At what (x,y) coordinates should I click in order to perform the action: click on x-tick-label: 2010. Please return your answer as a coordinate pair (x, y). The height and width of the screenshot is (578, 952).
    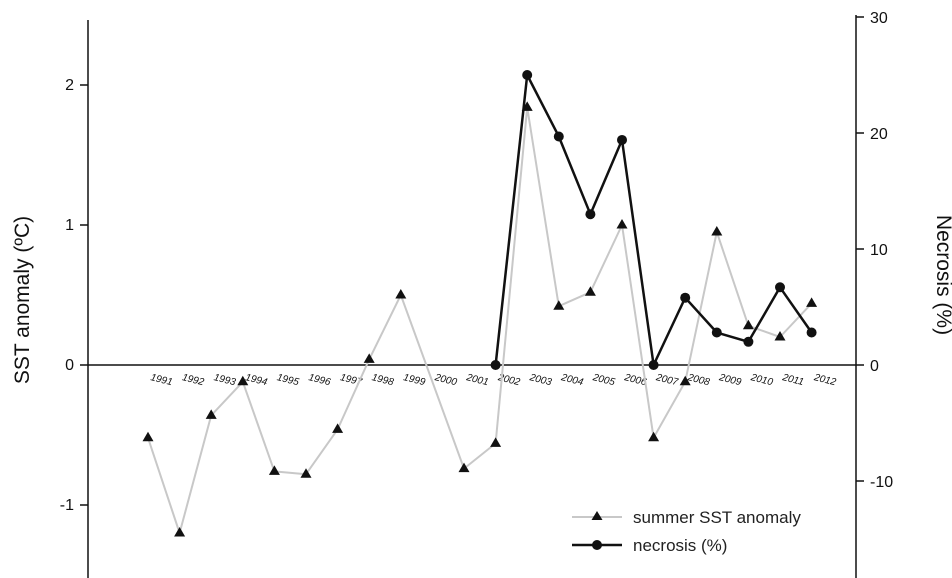
    Looking at the image, I should click on (762, 380).